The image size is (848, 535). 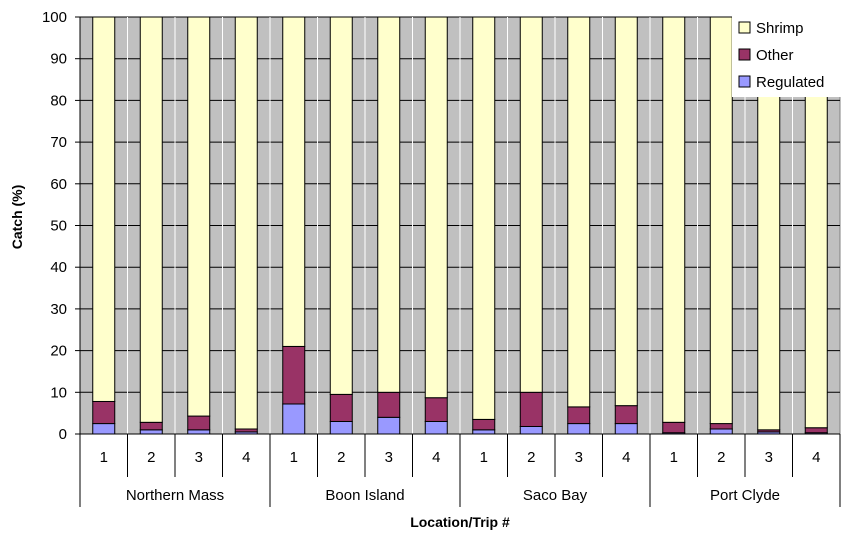 What do you see at coordinates (58, 392) in the screenshot?
I see `y-tick-label: 10` at bounding box center [58, 392].